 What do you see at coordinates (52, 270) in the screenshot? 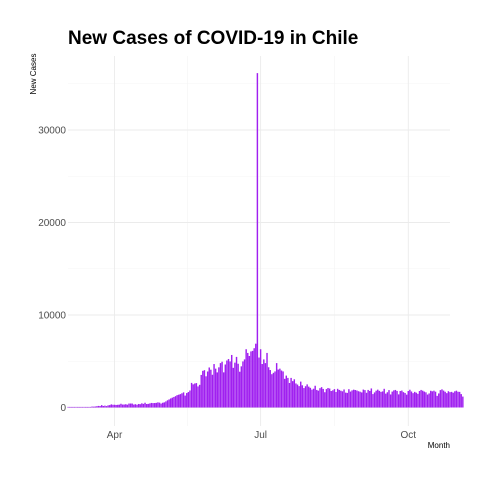
I see `y-axis-ticks: 0 10000 20000 30000` at bounding box center [52, 270].